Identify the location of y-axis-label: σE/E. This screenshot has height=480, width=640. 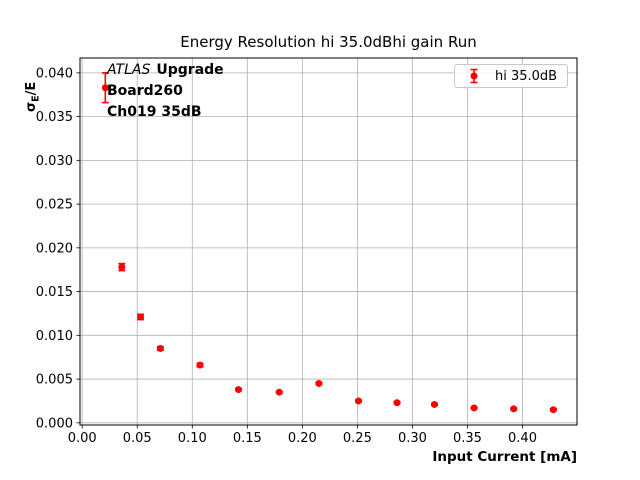
(33, 97).